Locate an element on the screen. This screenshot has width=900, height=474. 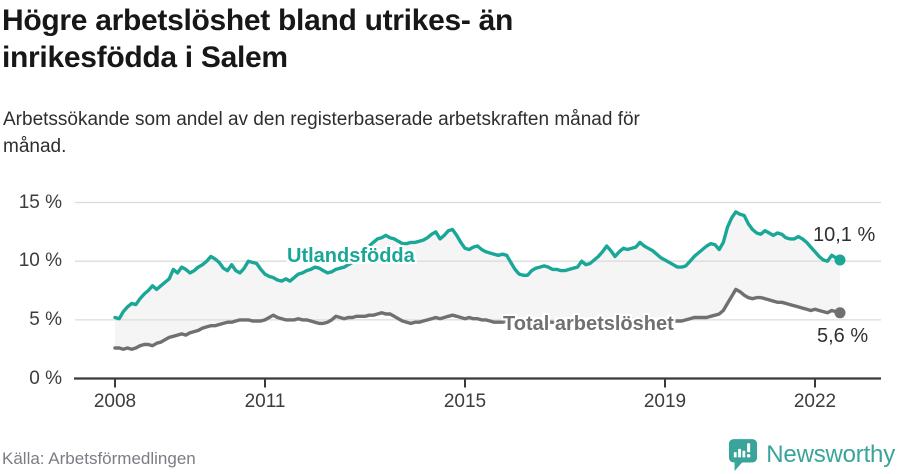
exclamation-dot is located at coordinates (749, 455).